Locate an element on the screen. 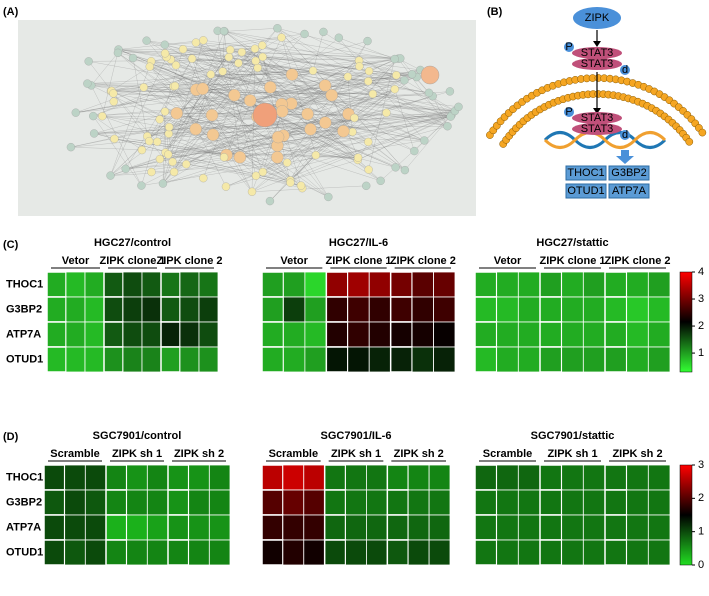 The image size is (709, 596). gene-label: G3BP2 is located at coordinates (628, 173).